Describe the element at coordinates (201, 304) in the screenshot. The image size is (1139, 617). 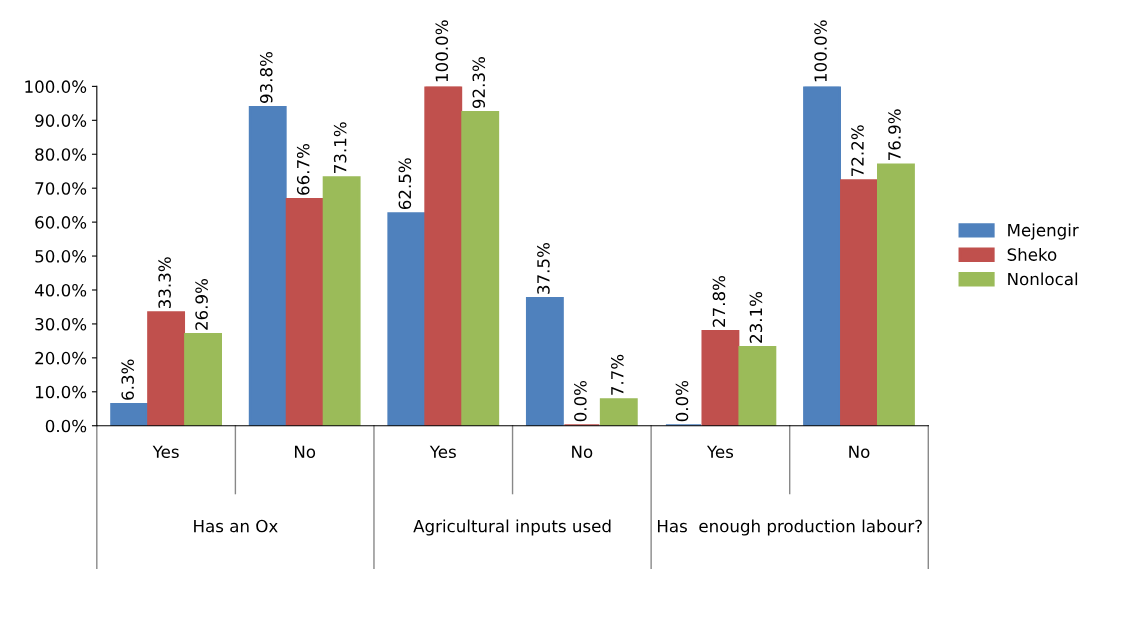
I see `data-label: 26.9%` at that location.